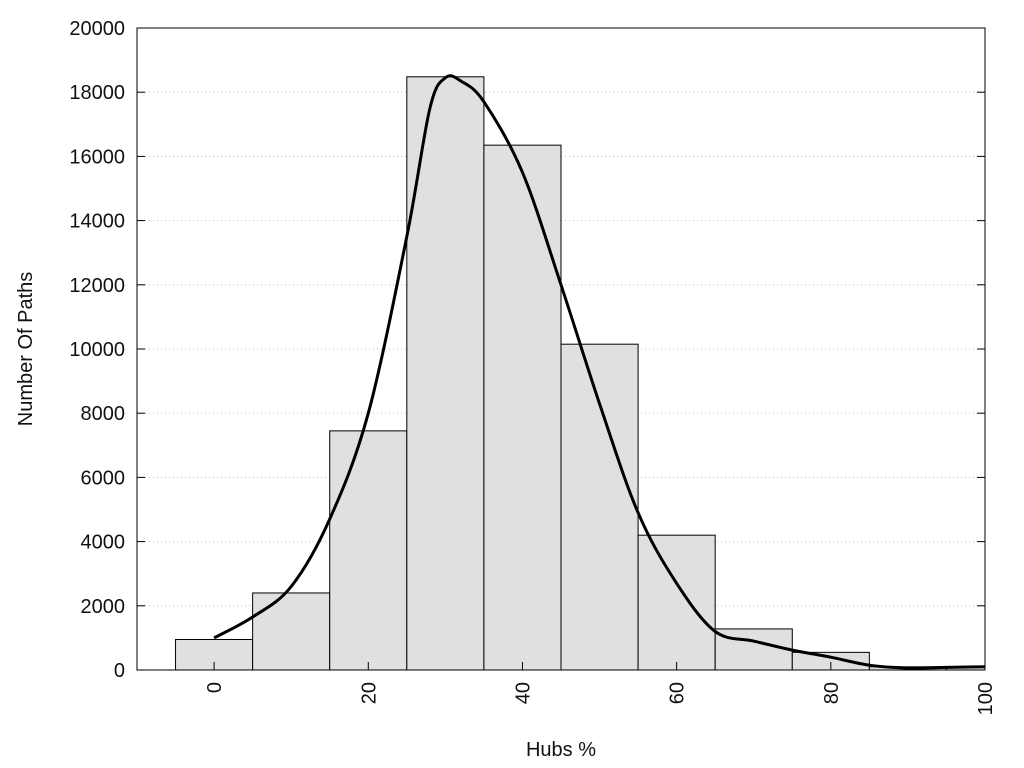 The width and height of the screenshot is (1024, 768). I want to click on x-tick-label: 60, so click(678, 693).